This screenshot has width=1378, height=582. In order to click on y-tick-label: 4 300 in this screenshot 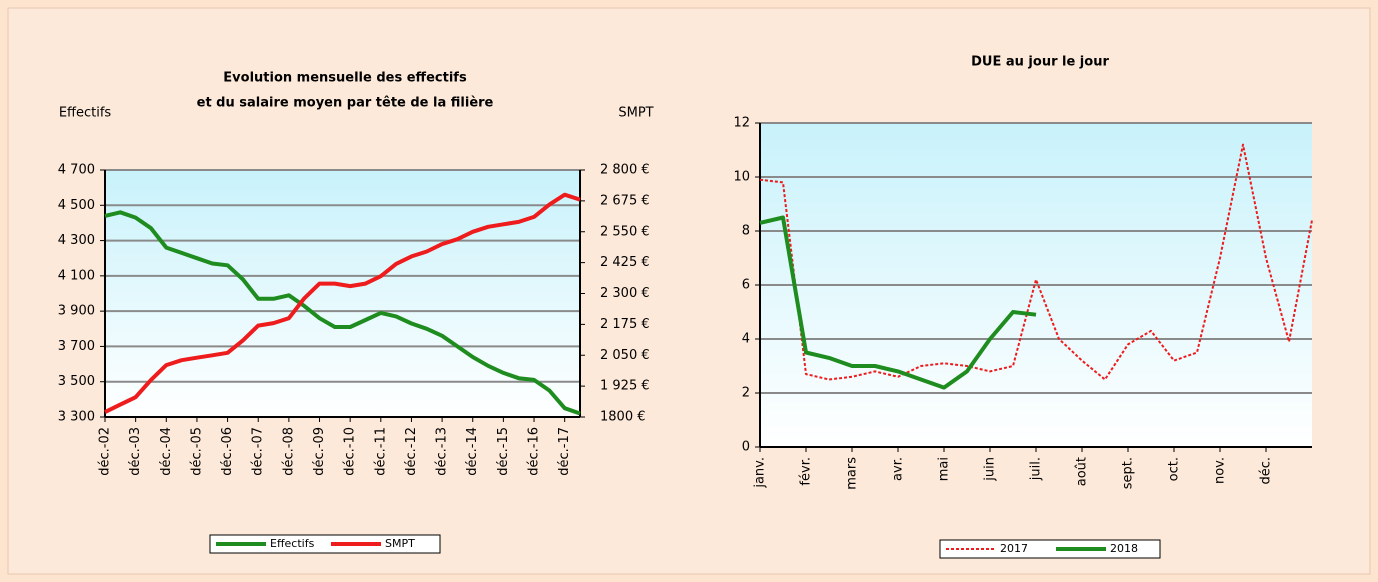, I will do `click(76, 240)`.